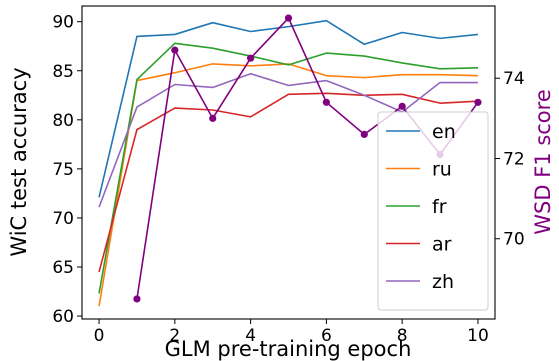 Image resolution: width=559 pixels, height=361 pixels. What do you see at coordinates (63, 170) in the screenshot?
I see `y-tick-label: 75` at bounding box center [63, 170].